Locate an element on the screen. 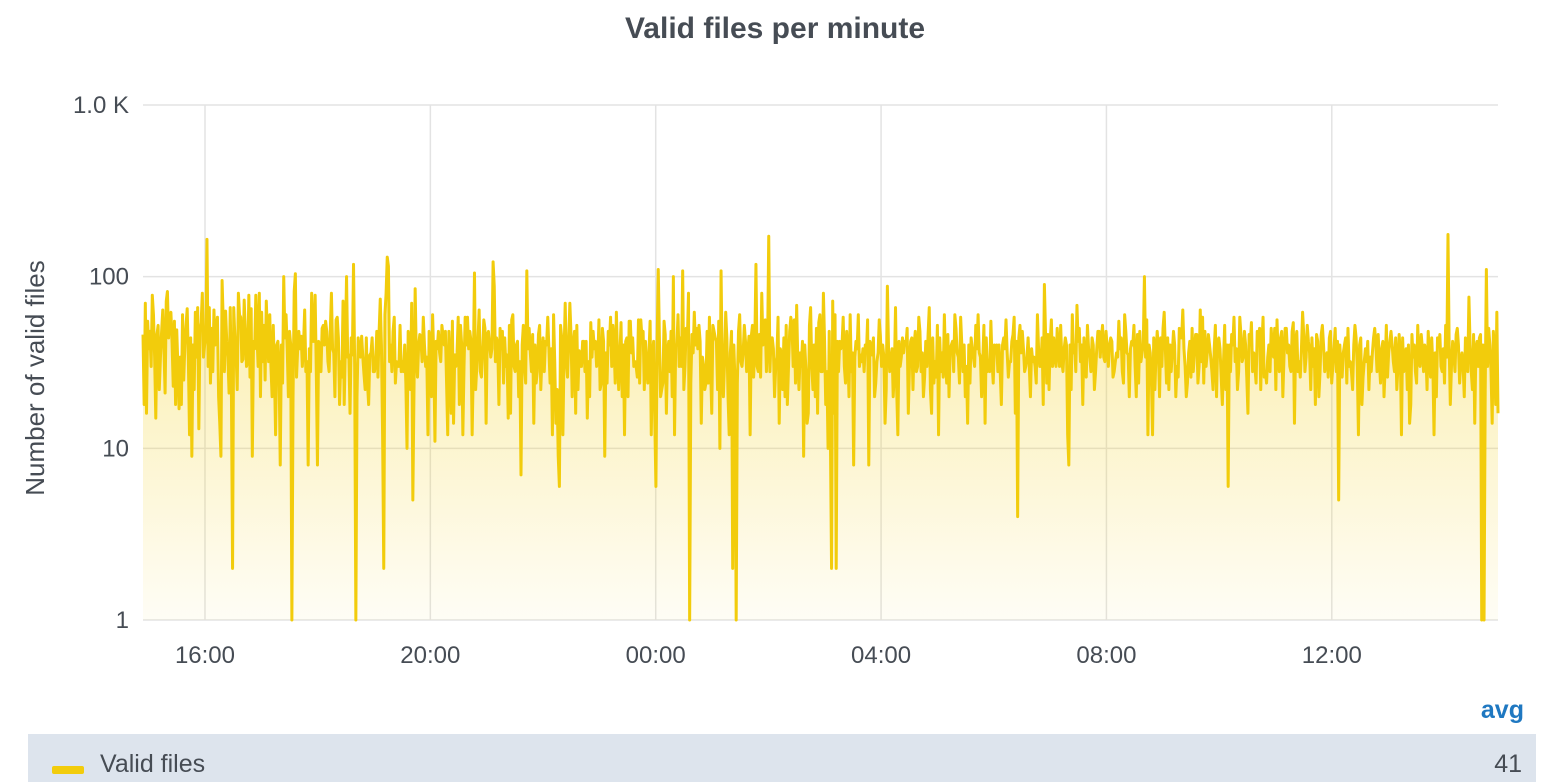  x-tick-label-4: 08:00 is located at coordinates (1106, 655).